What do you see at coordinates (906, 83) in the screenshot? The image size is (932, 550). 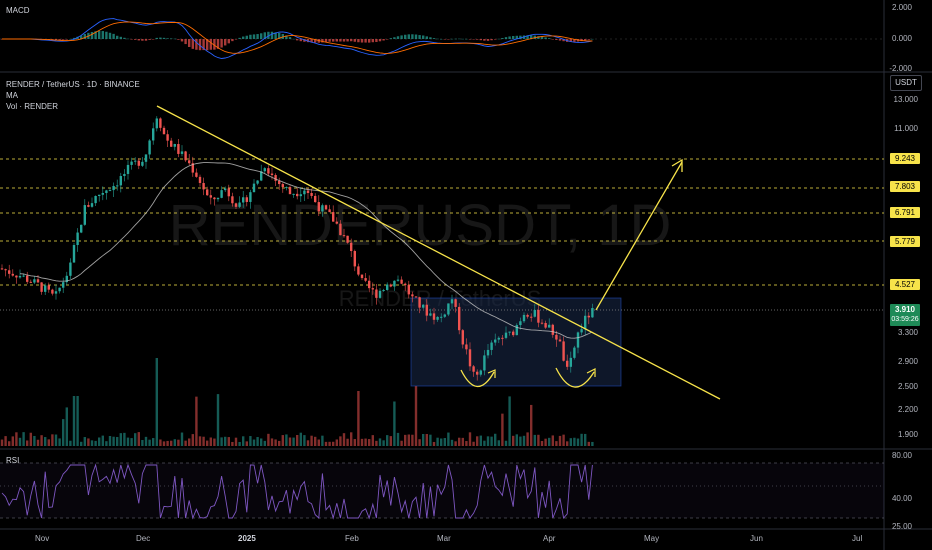 I see `currency-button: USDT` at bounding box center [906, 83].